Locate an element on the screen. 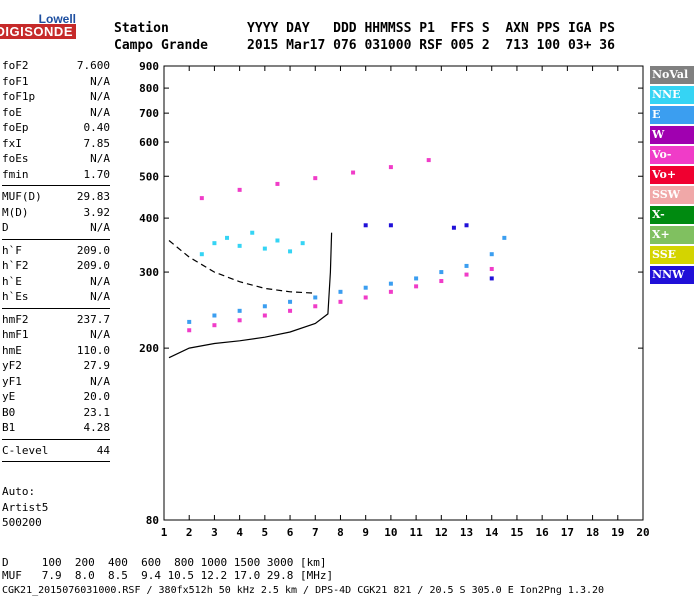 The height and width of the screenshot is (600, 700). param-value: 237.7 is located at coordinates (93, 319).